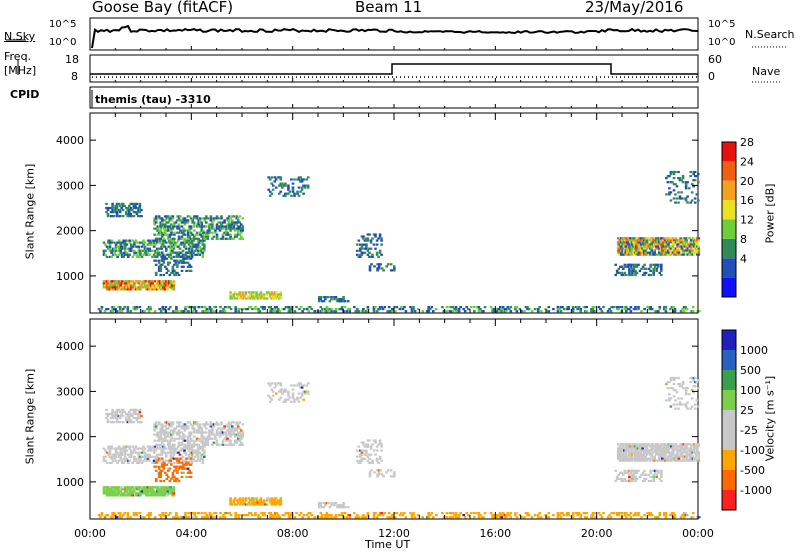 Image resolution: width=800 pixels, height=554 pixels. What do you see at coordinates (729, 460) in the screenshot?
I see `velocity-colorbar-swatch` at bounding box center [729, 460].